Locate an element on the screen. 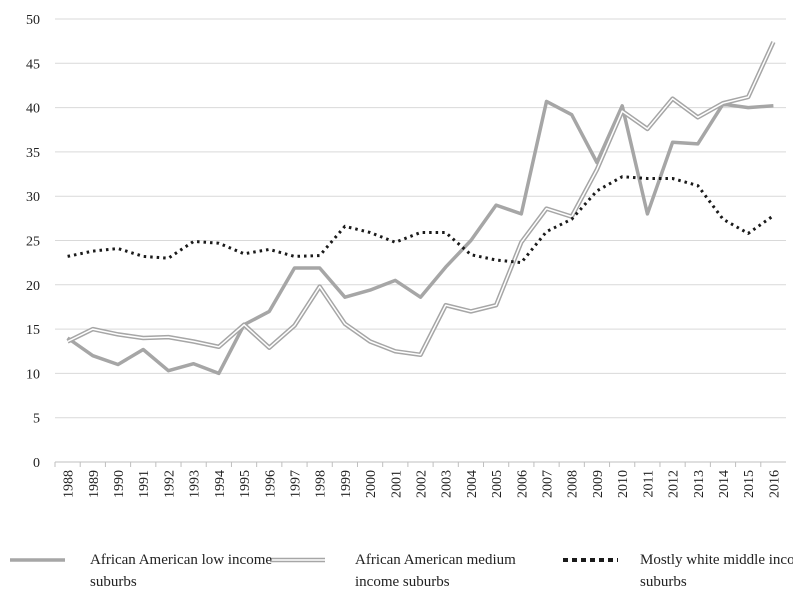 This screenshot has height=589, width=793. legend-label: African American low income suburbs is located at coordinates (181, 570).